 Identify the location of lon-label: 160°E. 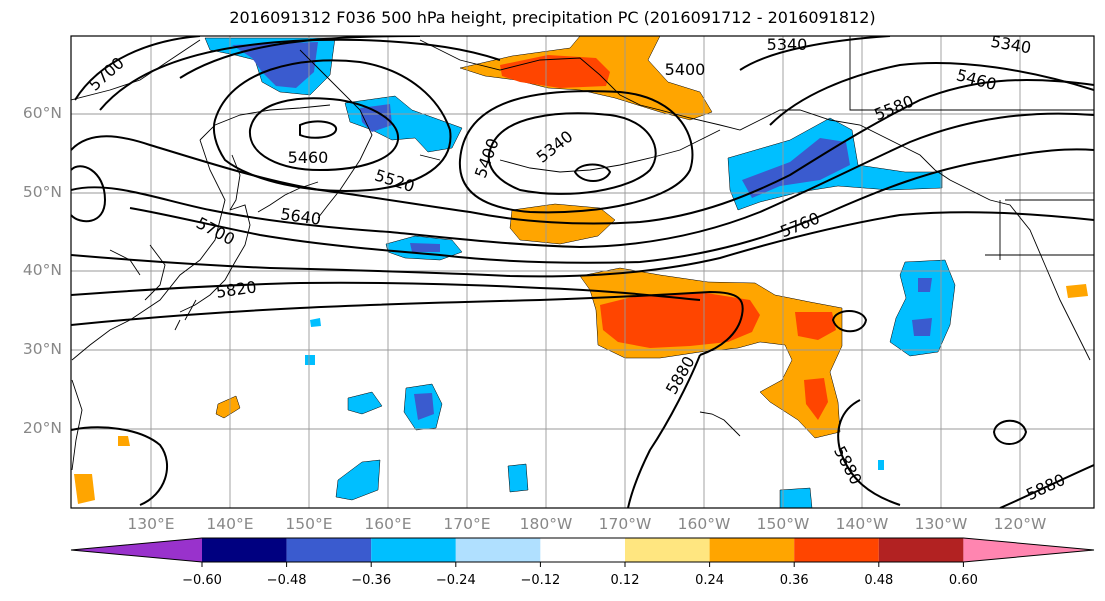
(388, 524).